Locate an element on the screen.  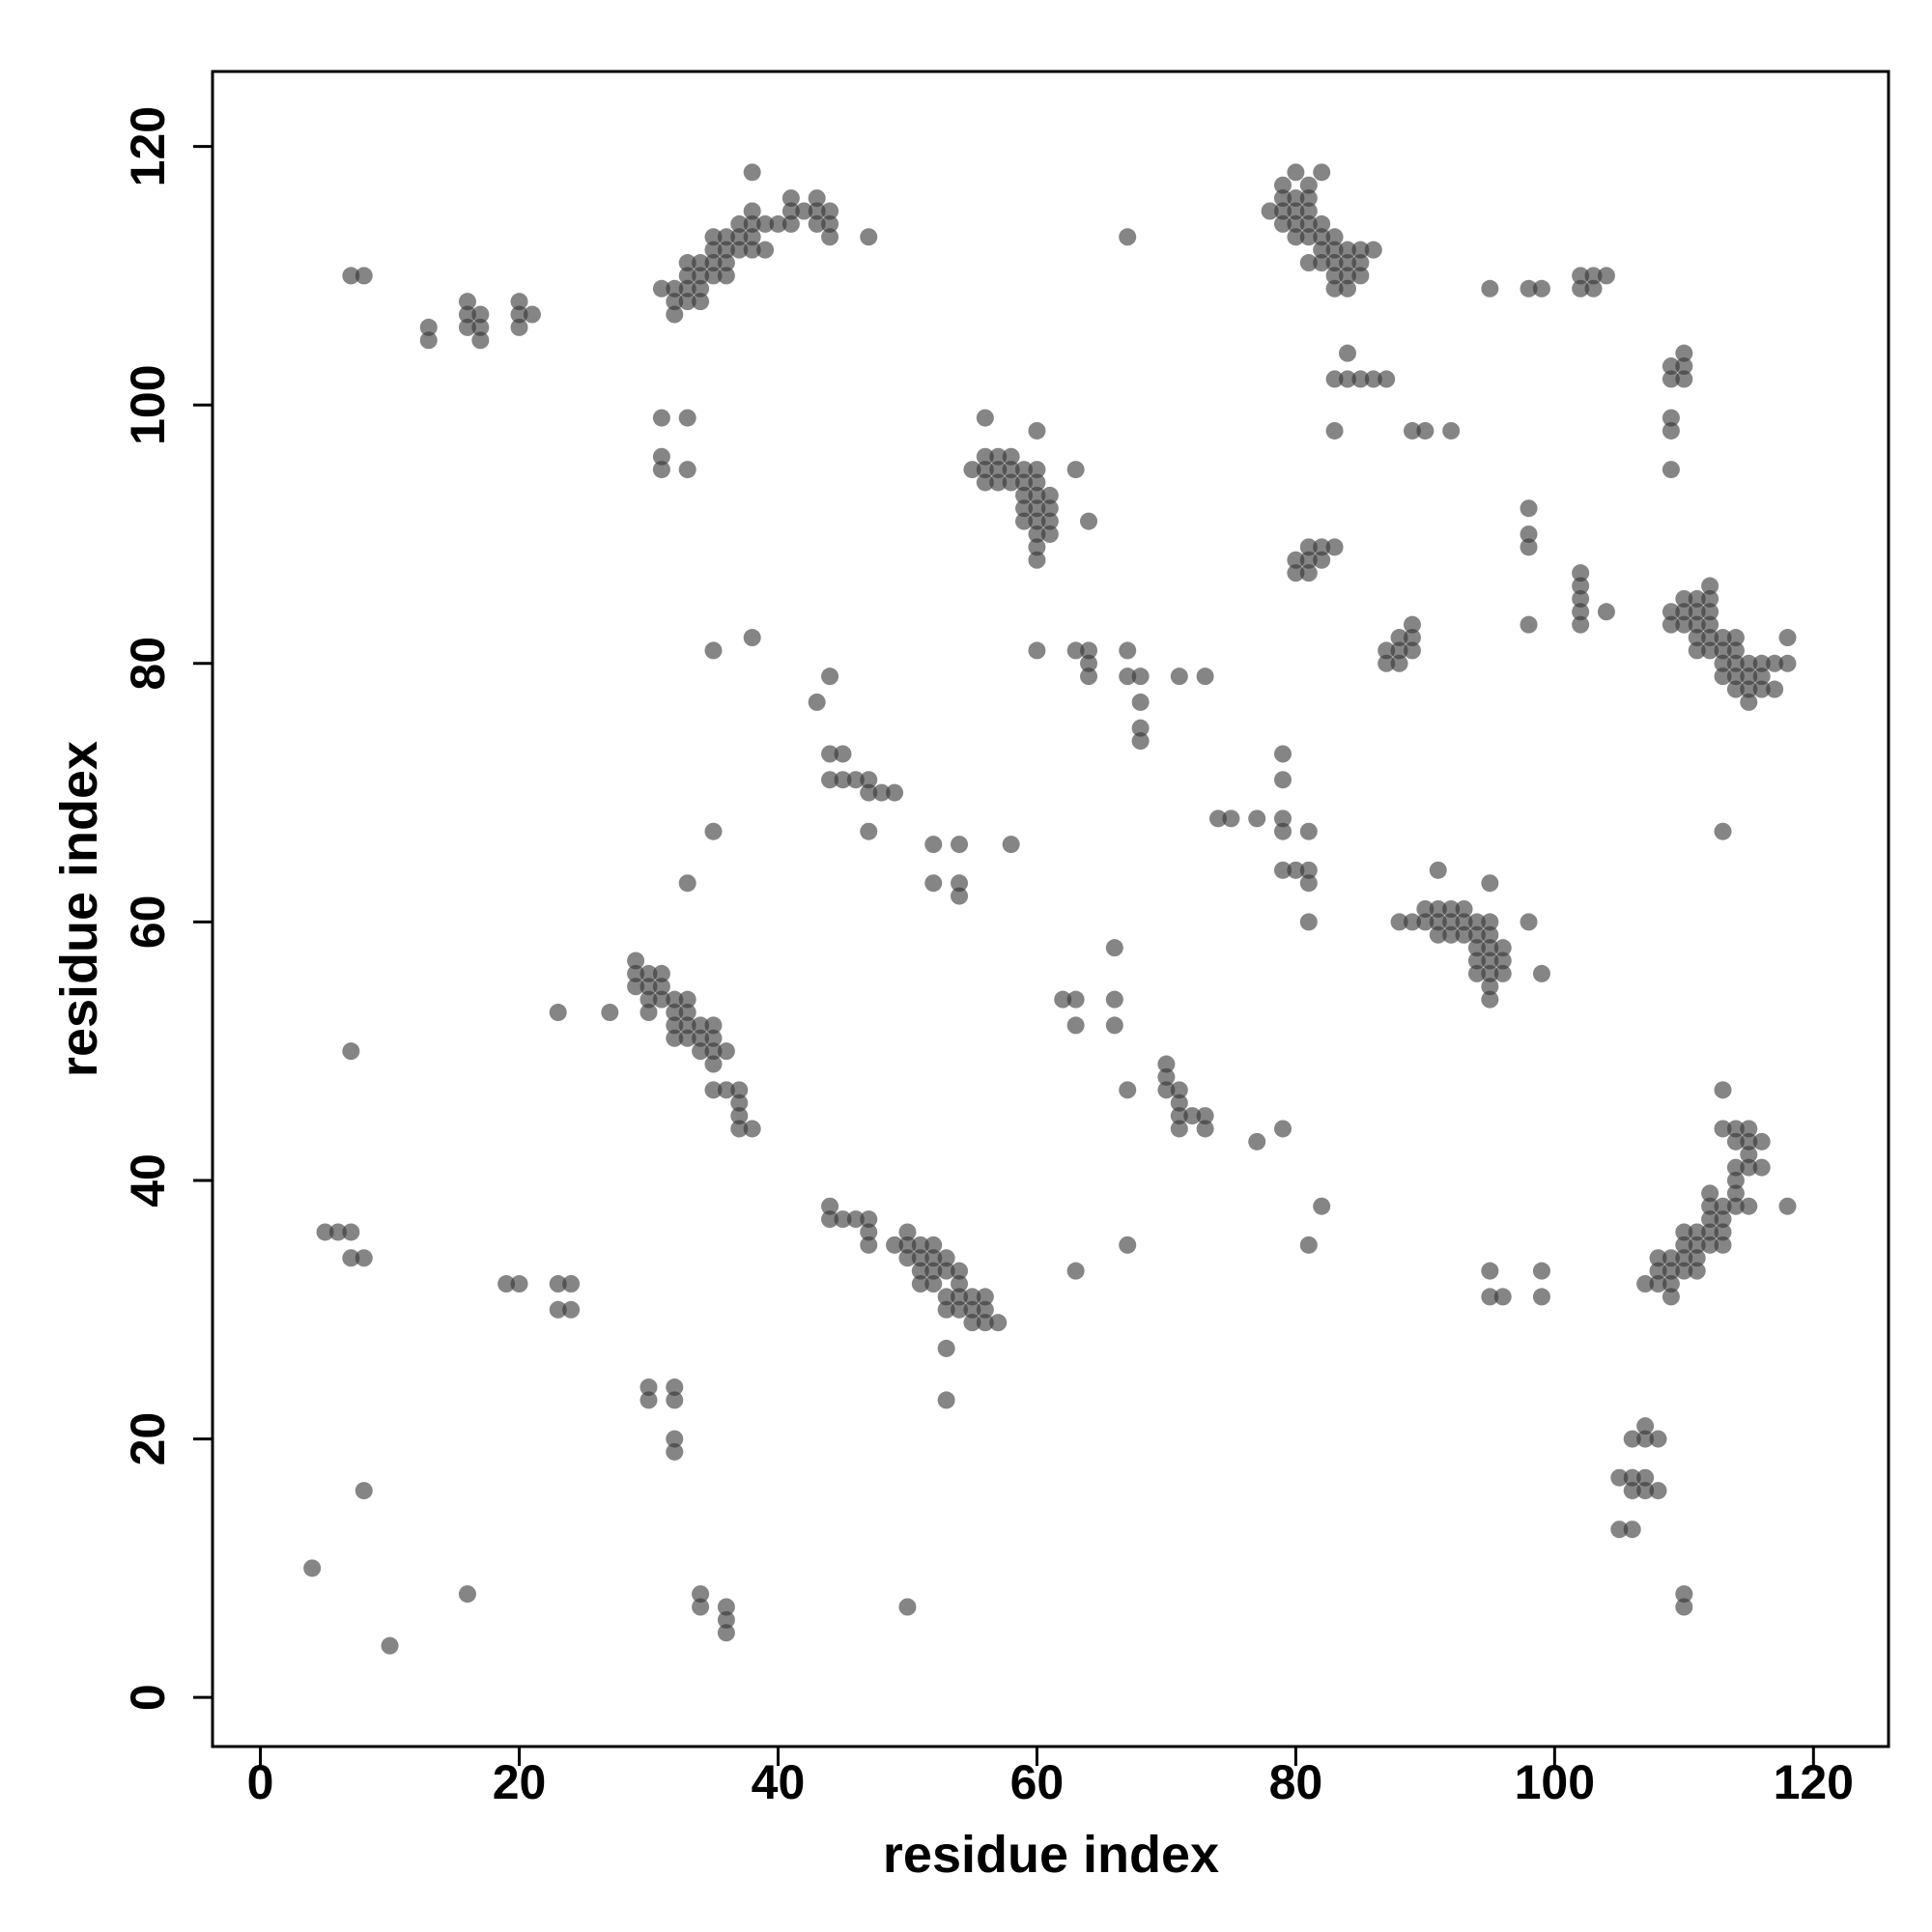
y-tick-label: 20 is located at coordinates (148, 1439).